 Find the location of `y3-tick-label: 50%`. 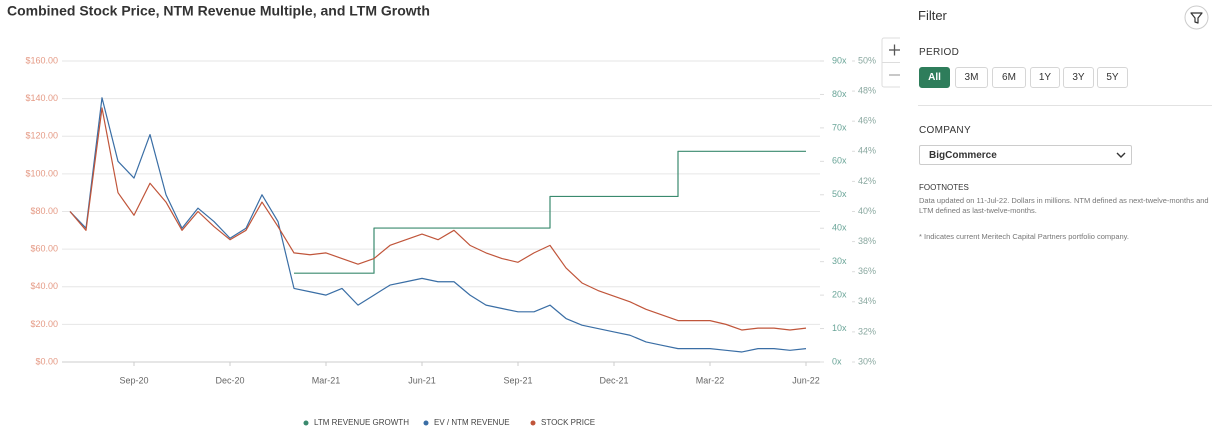

y3-tick-label: 50% is located at coordinates (867, 60).